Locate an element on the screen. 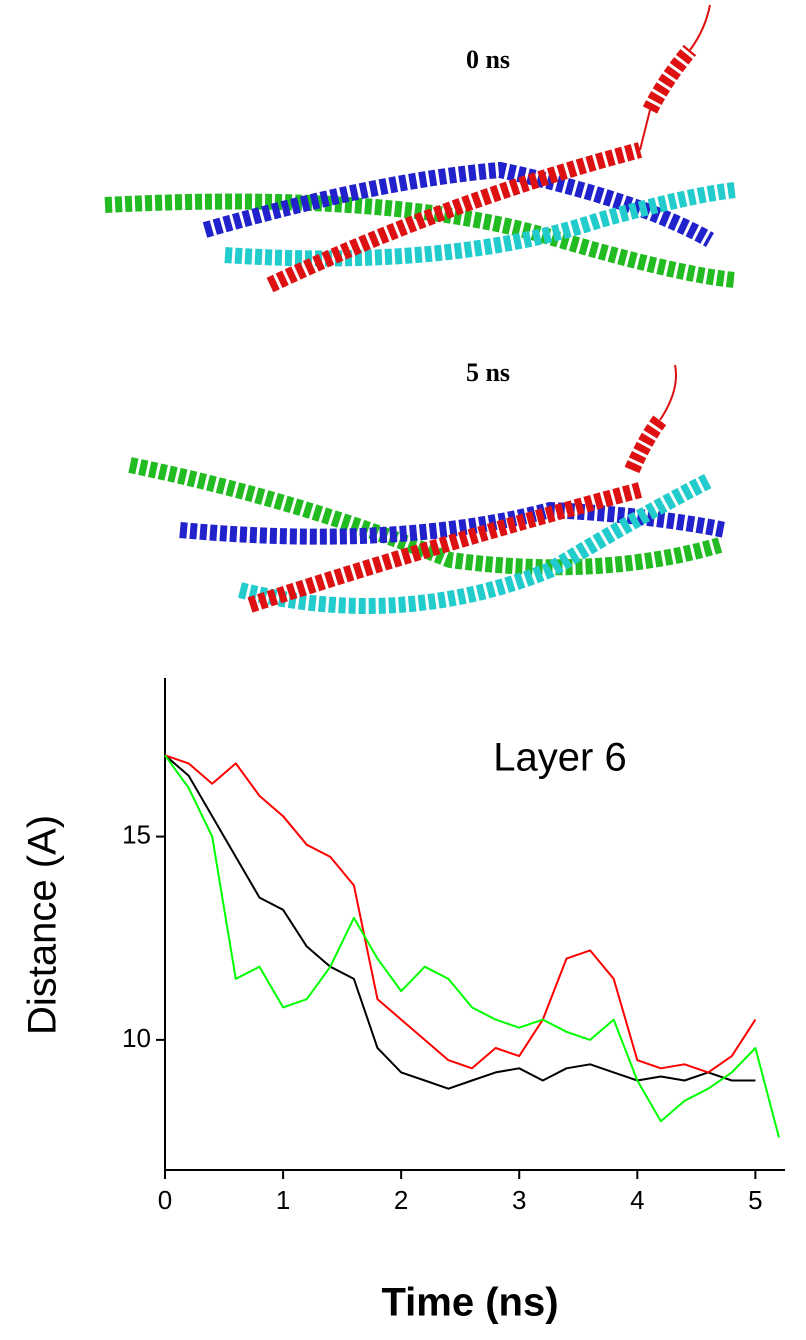 The width and height of the screenshot is (806, 1340). structure-5ns: 5 ns is located at coordinates (427, 486).